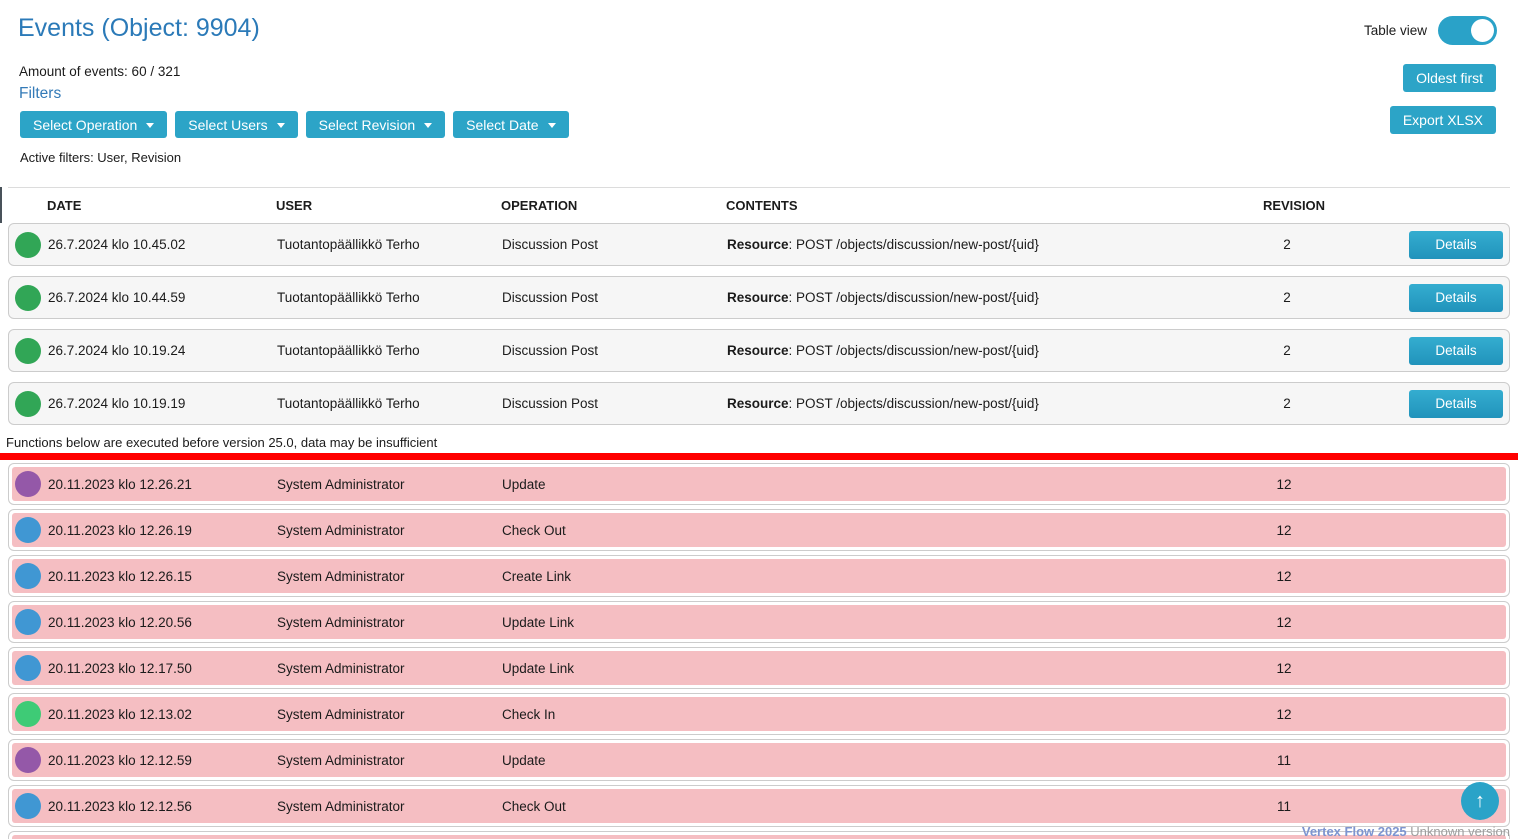 This screenshot has height=839, width=1518. What do you see at coordinates (120, 484) in the screenshot?
I see `event-date: 20.11.2023 klo 12.26.21` at bounding box center [120, 484].